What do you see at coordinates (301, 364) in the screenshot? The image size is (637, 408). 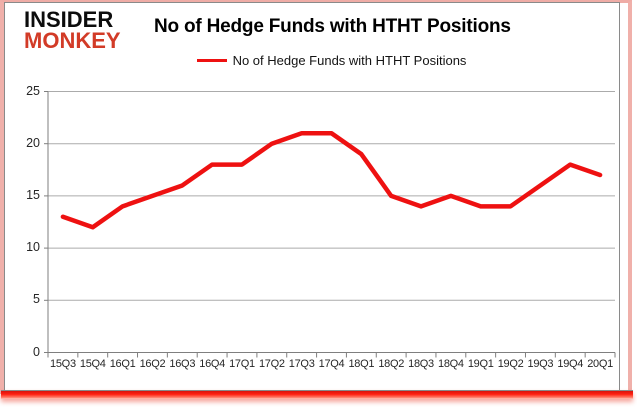 I see `x-axis-tick-label: 17Q3` at bounding box center [301, 364].